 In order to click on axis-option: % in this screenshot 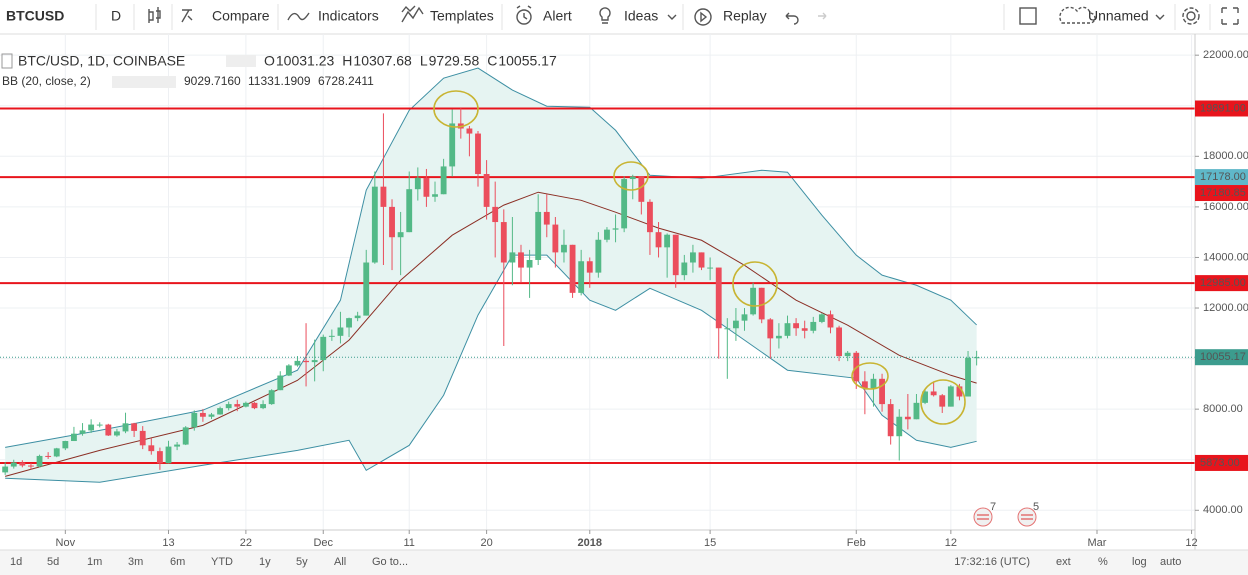, I will do `click(1103, 562)`.